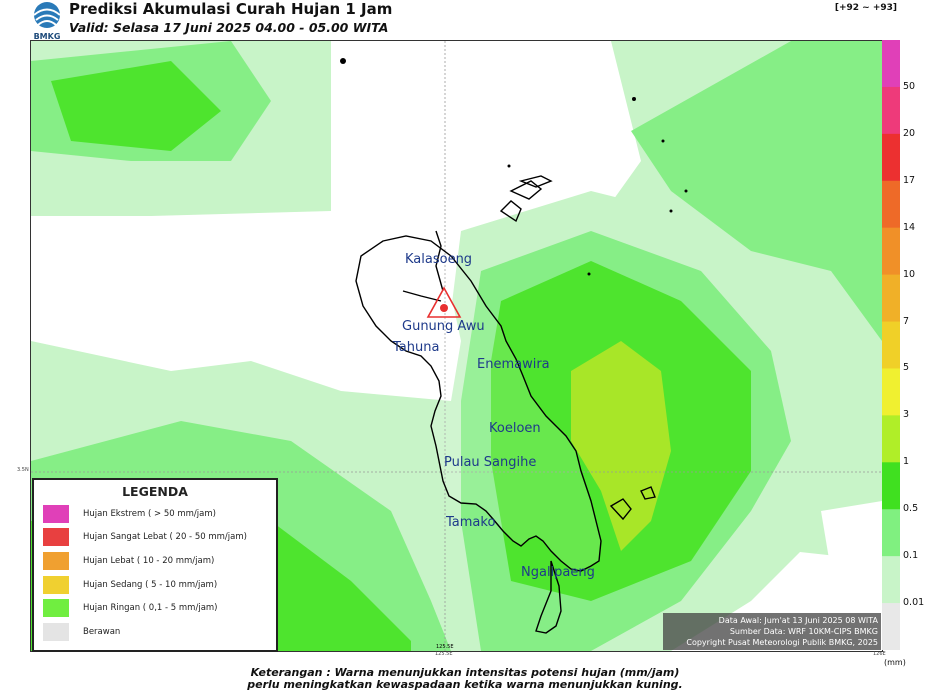 This screenshot has width=930, height=699. What do you see at coordinates (909, 274) in the screenshot?
I see `colorbar-tick-label: 10` at bounding box center [909, 274].